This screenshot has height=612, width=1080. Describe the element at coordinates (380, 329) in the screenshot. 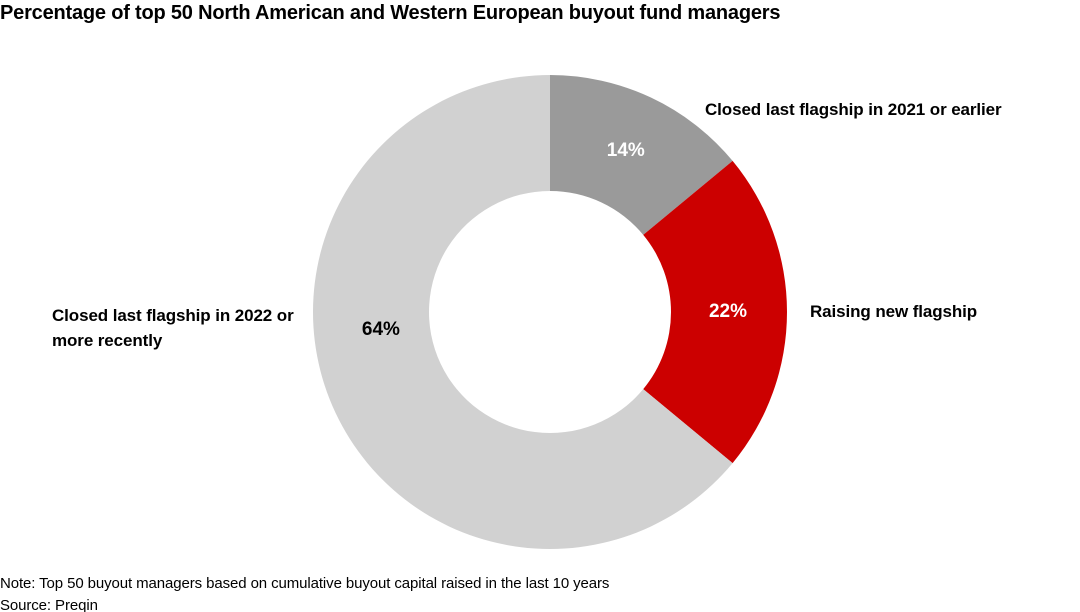

I see `slice-value-label-closed-2022: 64%` at that location.